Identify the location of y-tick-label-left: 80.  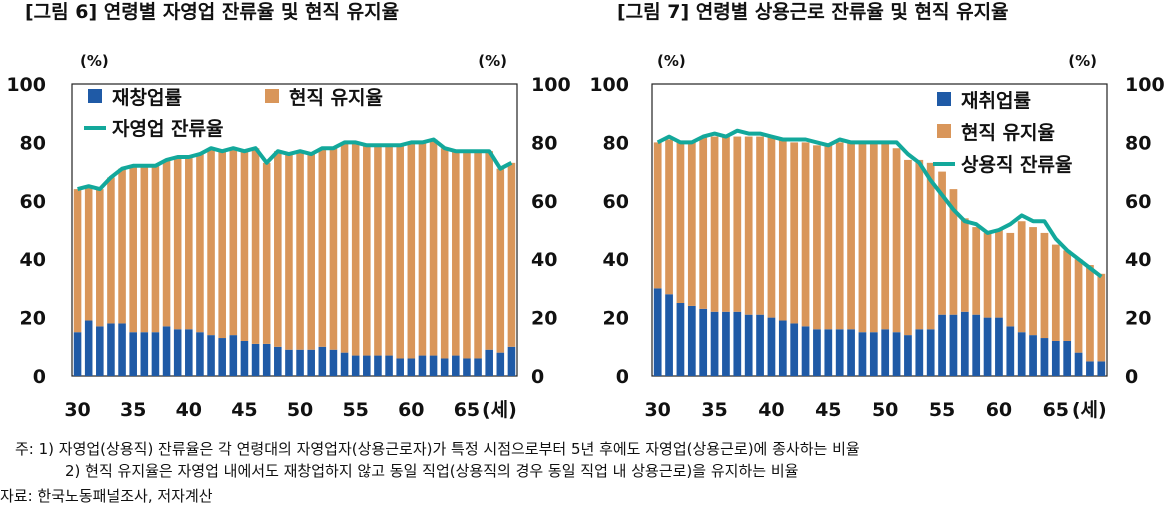
(33, 143).